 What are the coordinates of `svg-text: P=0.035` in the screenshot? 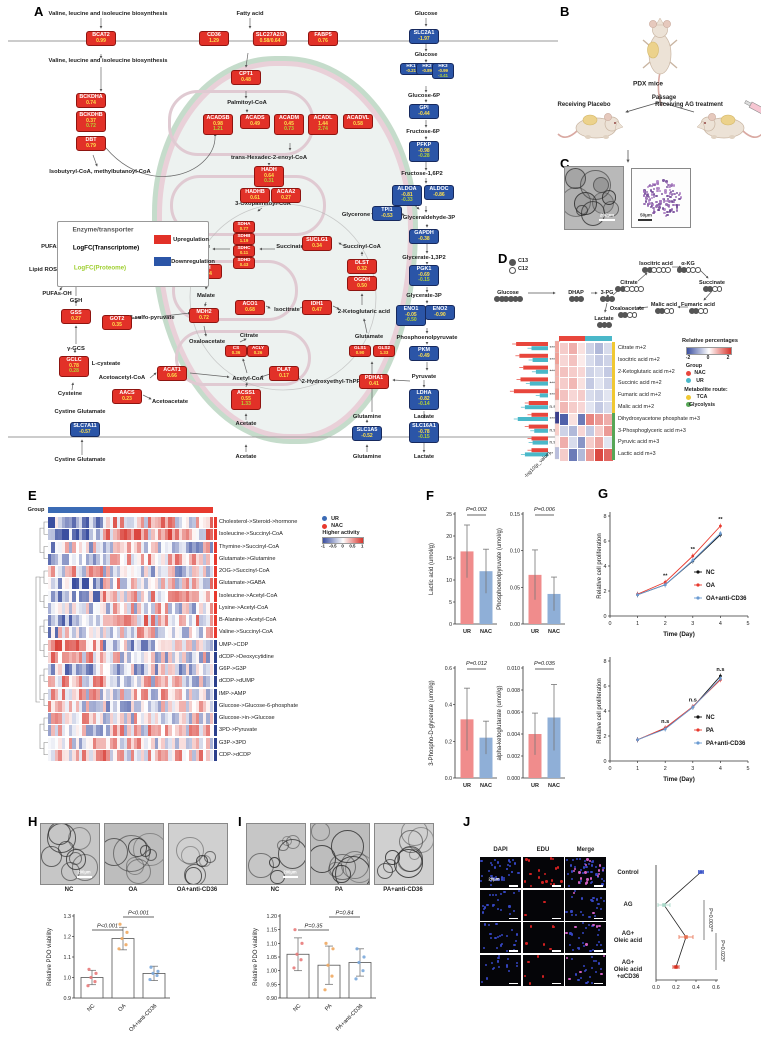 It's located at (545, 664).